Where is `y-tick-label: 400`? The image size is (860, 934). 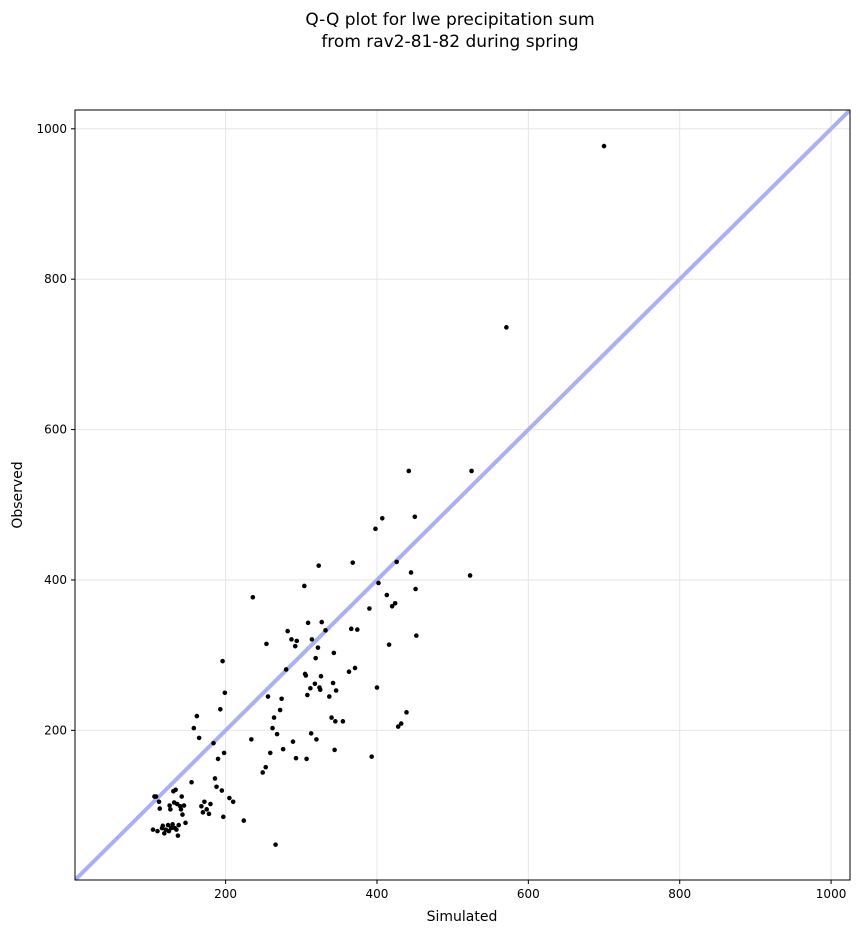 y-tick-label: 400 is located at coordinates (55, 580).